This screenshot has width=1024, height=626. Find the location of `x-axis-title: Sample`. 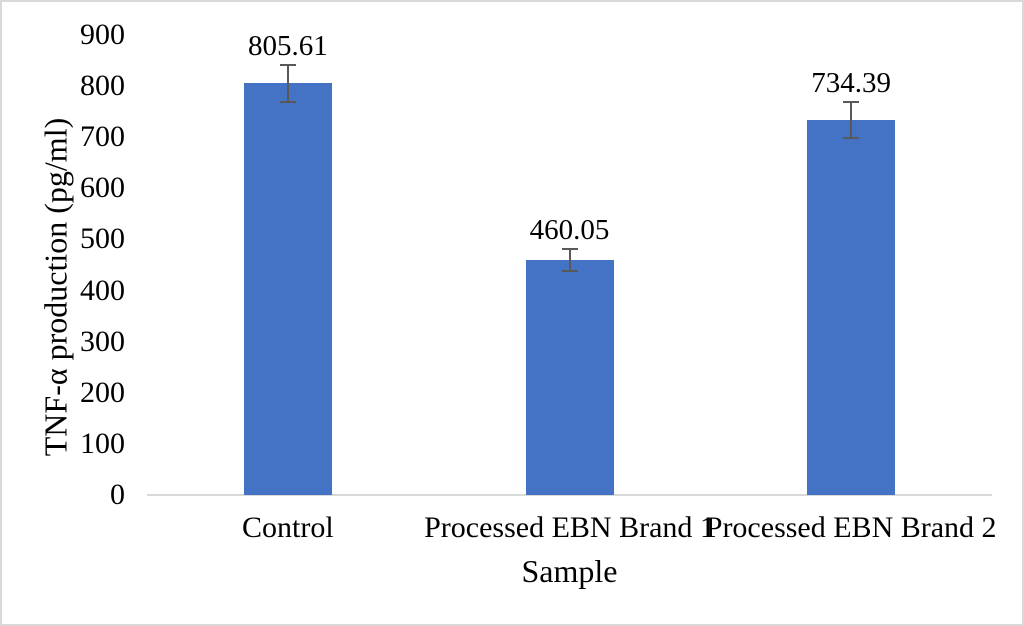

x-axis-title: Sample is located at coordinates (569, 571).